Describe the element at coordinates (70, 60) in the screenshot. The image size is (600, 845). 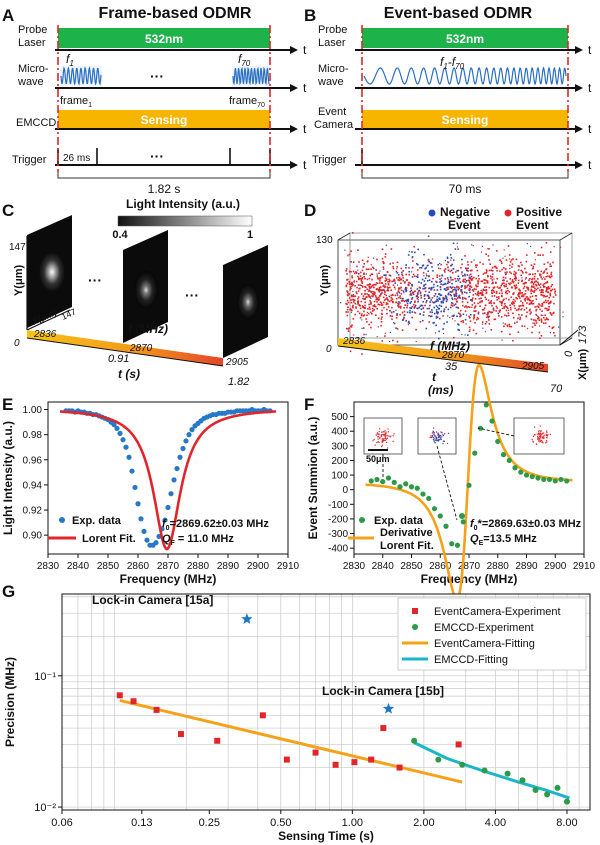
I see `f1-label: f1` at that location.